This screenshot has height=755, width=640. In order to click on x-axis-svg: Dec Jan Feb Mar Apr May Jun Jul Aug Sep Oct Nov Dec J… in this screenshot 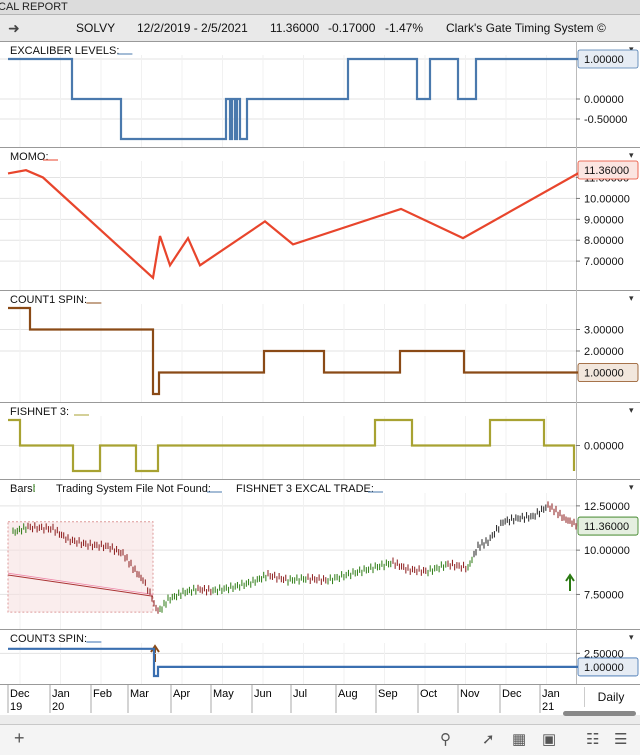, I will do `click(283, 699)`.